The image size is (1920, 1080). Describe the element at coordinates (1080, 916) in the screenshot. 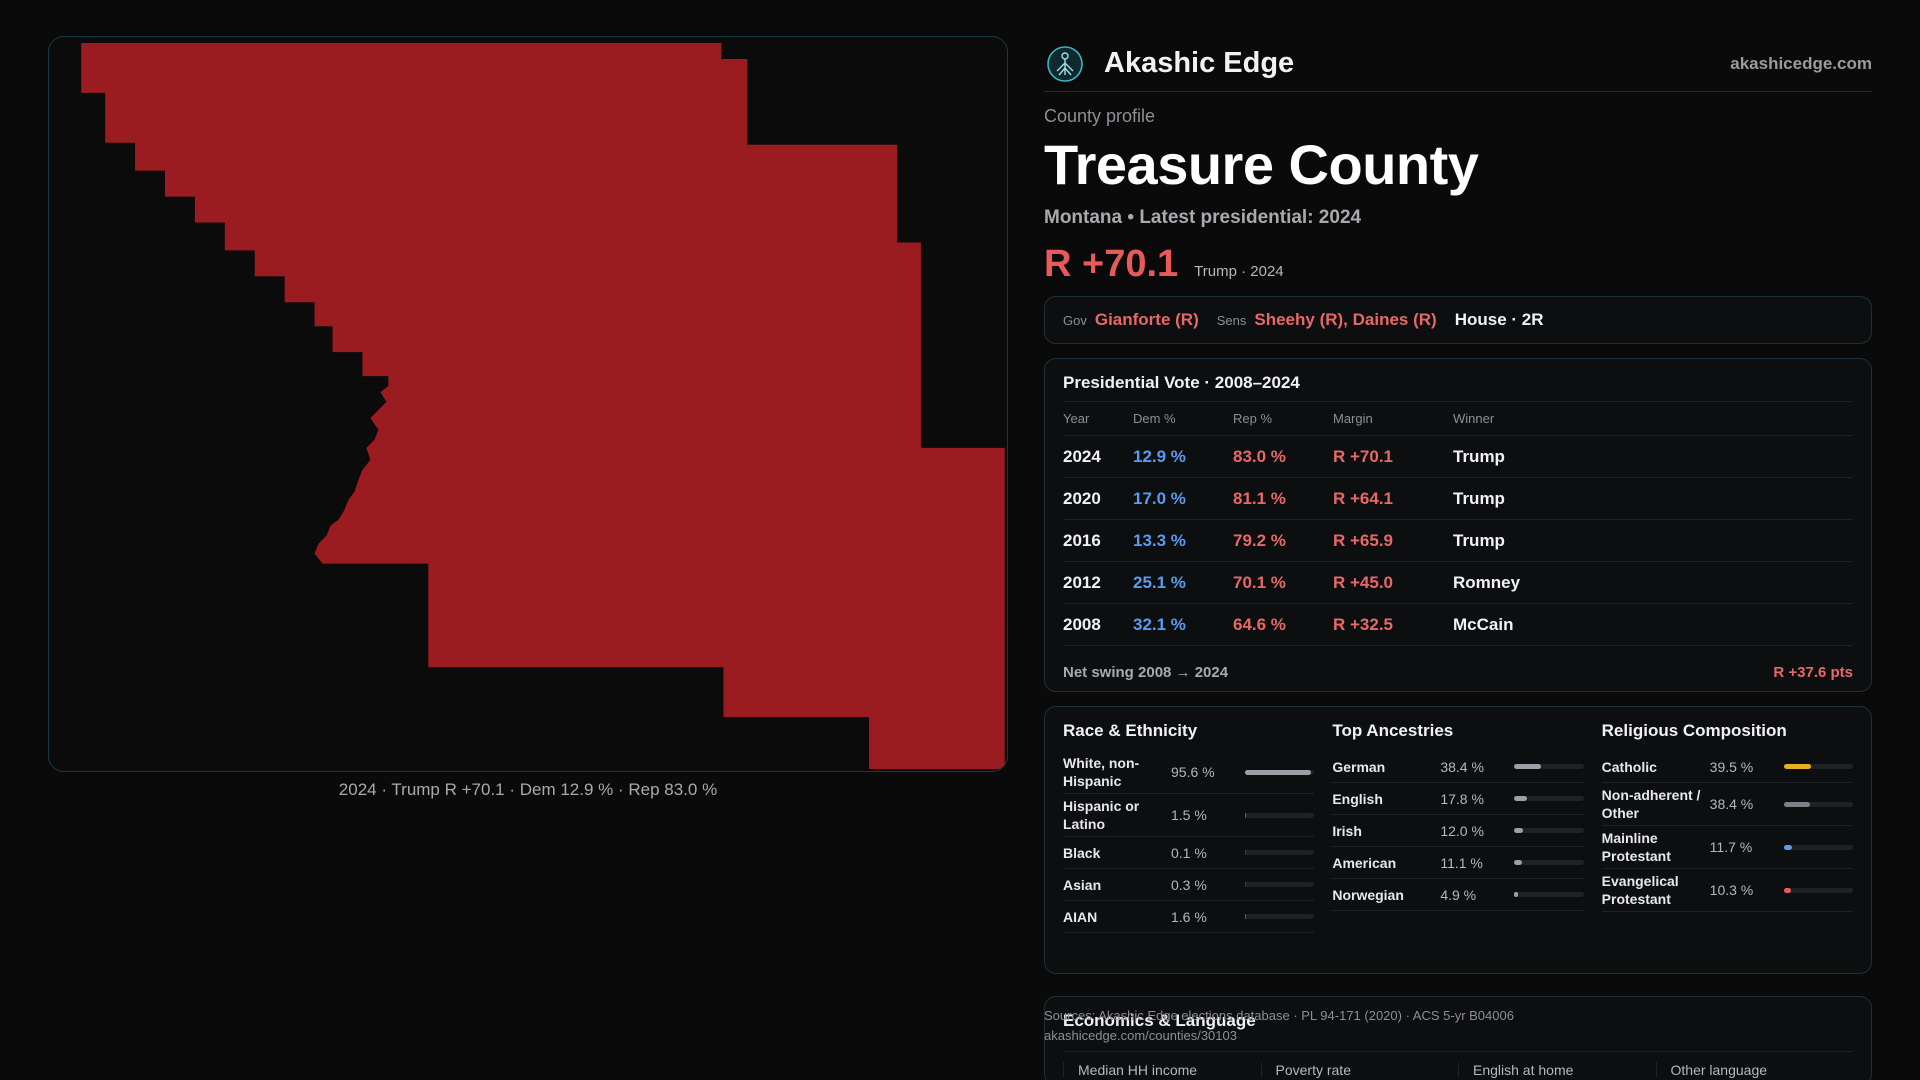

I see `item-label: AIAN` at that location.